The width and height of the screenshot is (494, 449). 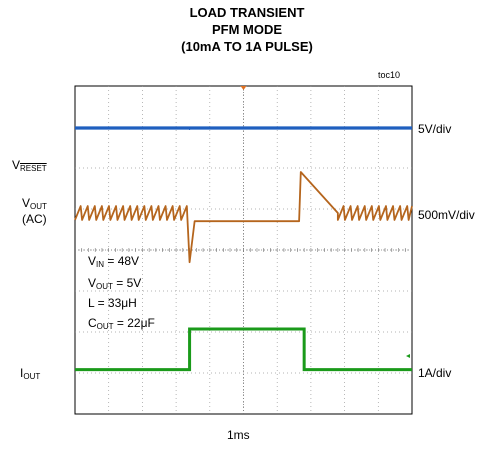 What do you see at coordinates (247, 46) in the screenshot?
I see `title-line-3: (10mA TO 1A PULSE)` at bounding box center [247, 46].